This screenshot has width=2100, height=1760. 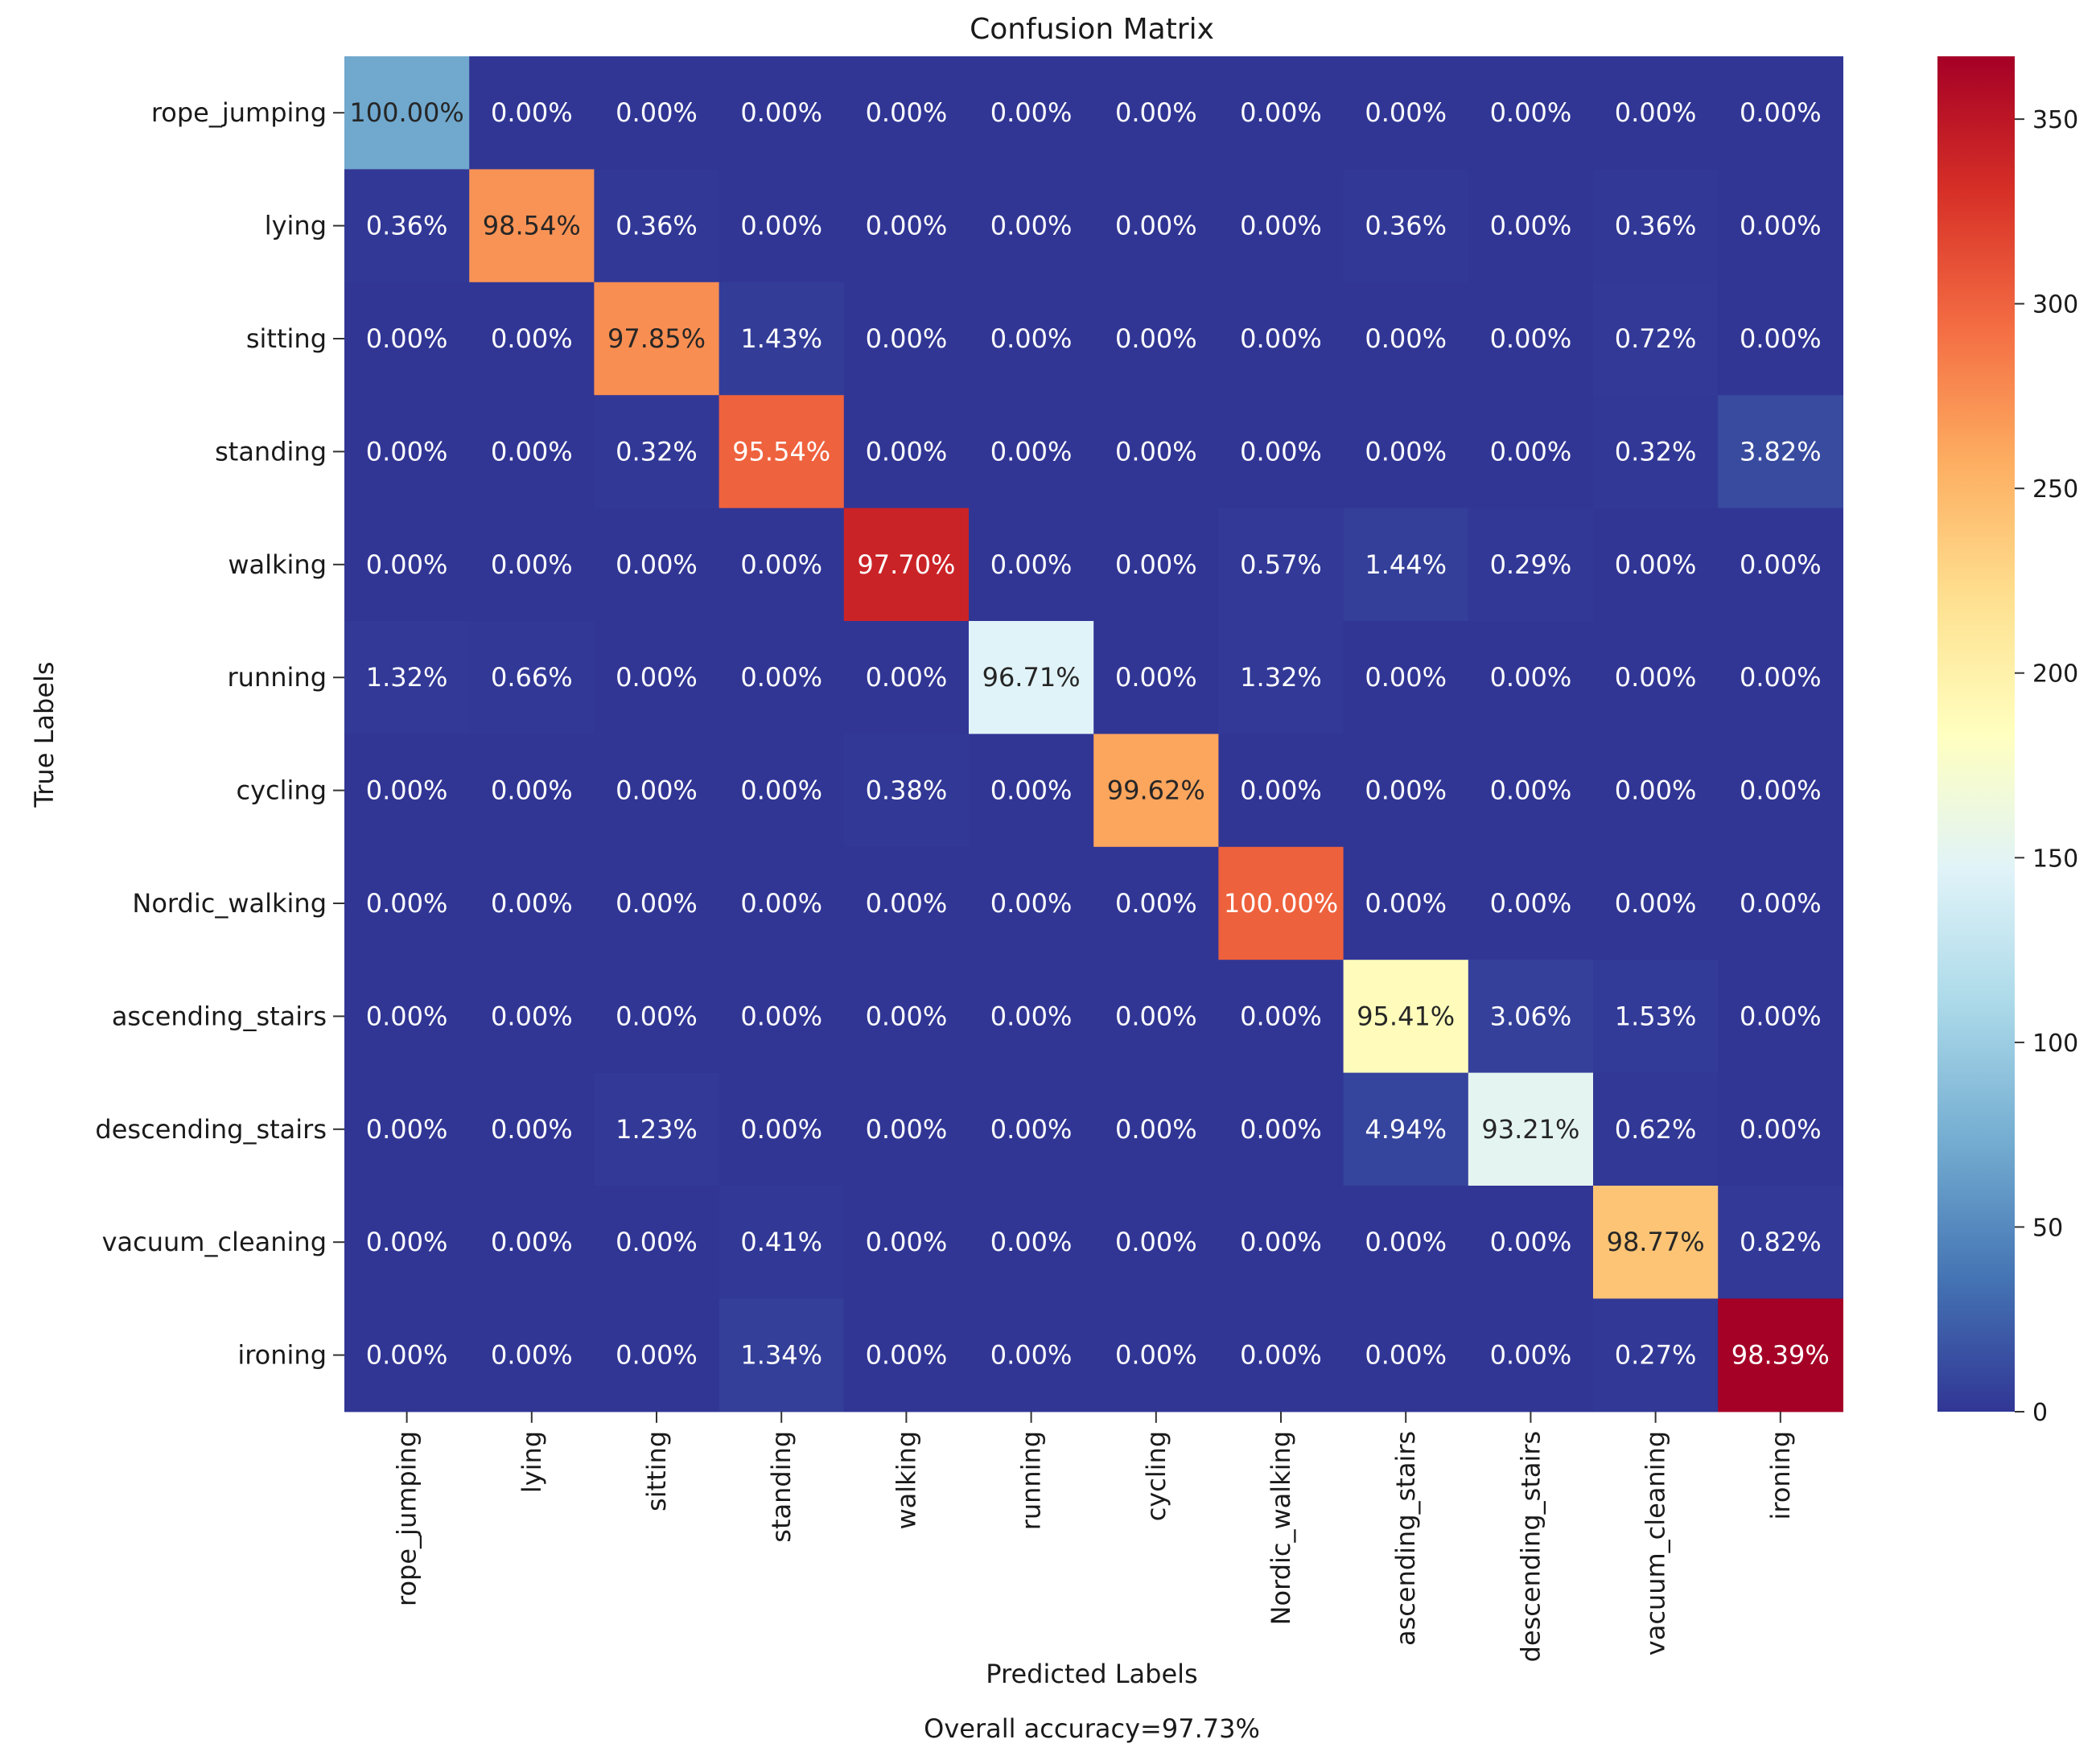 I want to click on cell-label: 1.34%, so click(x=781, y=1355).